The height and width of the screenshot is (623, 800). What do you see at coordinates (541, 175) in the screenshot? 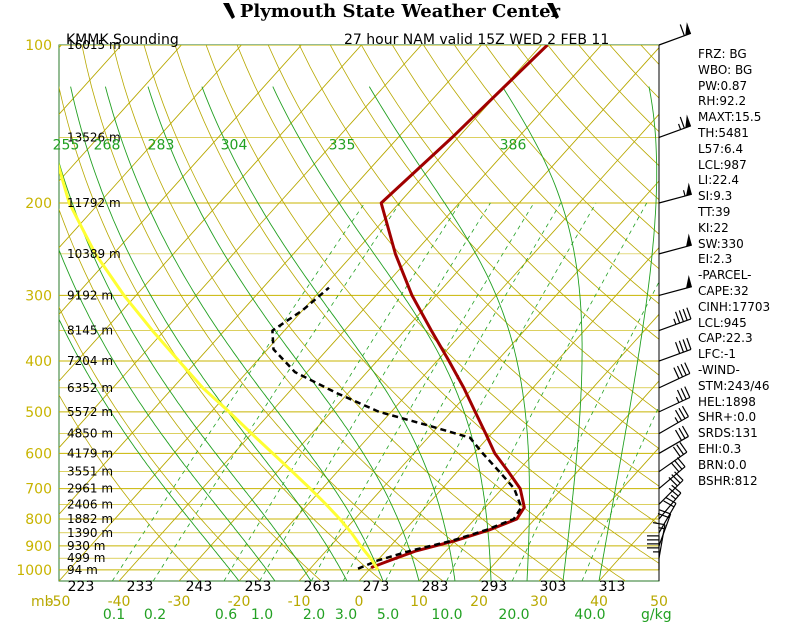
I see `dry-adiabat-line` at bounding box center [541, 175].